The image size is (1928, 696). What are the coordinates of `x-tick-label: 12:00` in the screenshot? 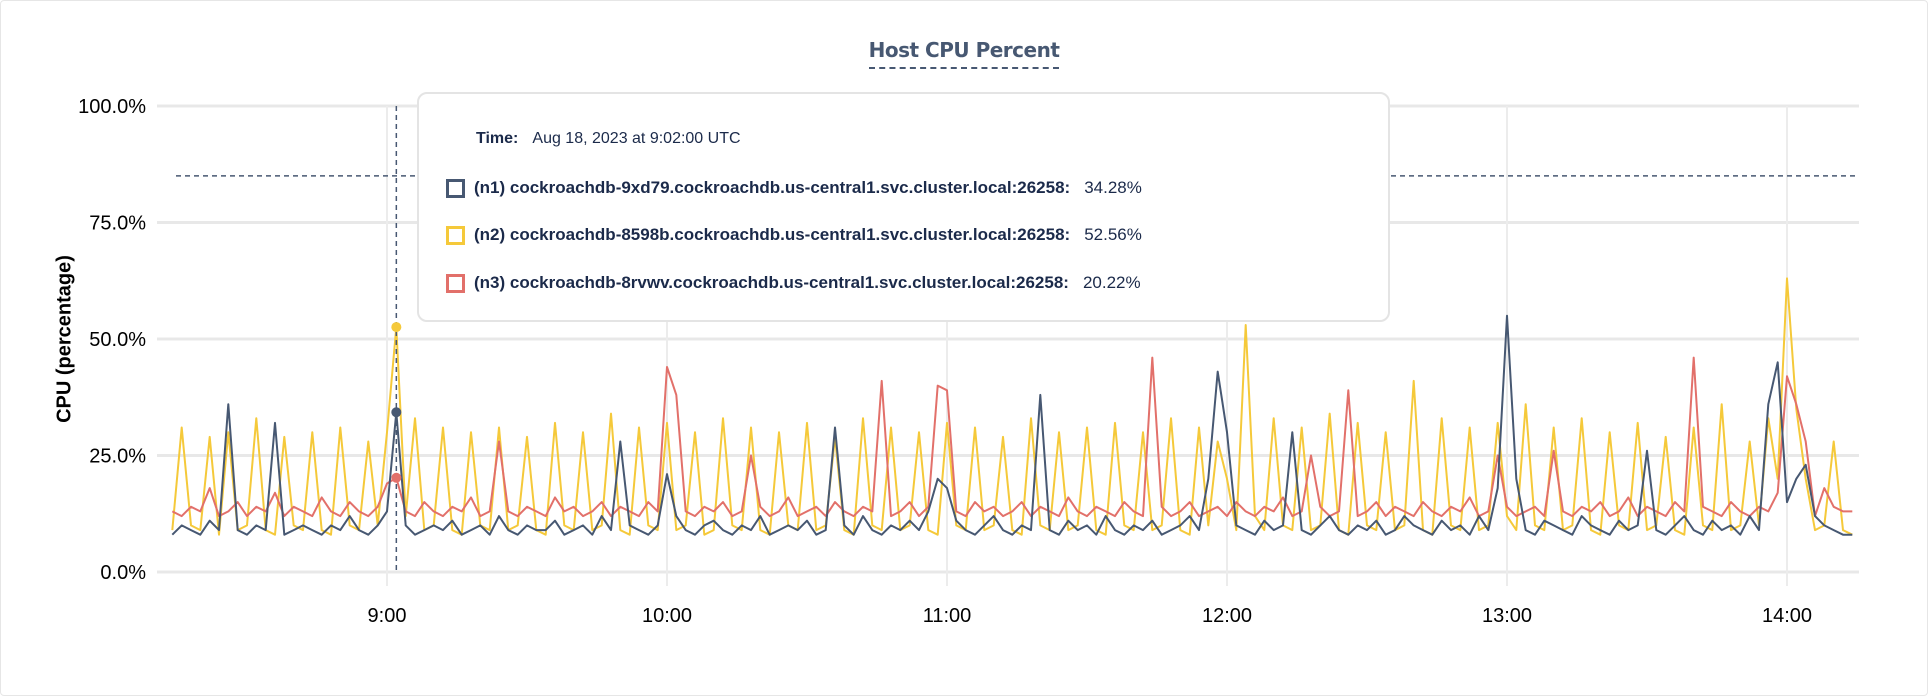 It's located at (1227, 616).